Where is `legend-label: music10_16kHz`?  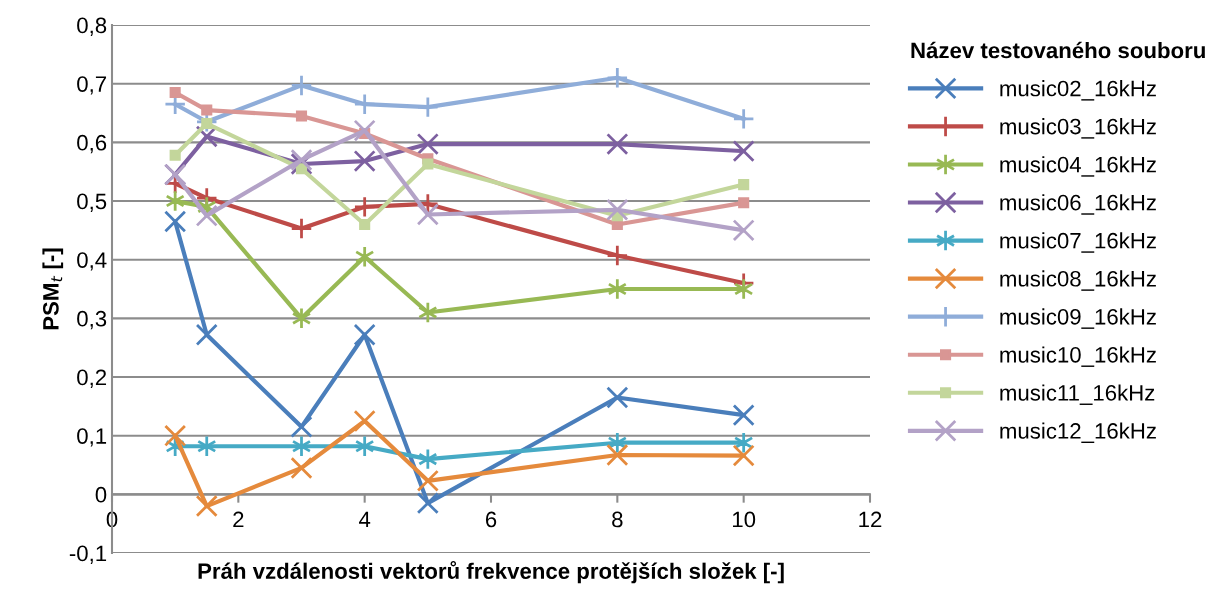
legend-label: music10_16kHz is located at coordinates (1078, 356).